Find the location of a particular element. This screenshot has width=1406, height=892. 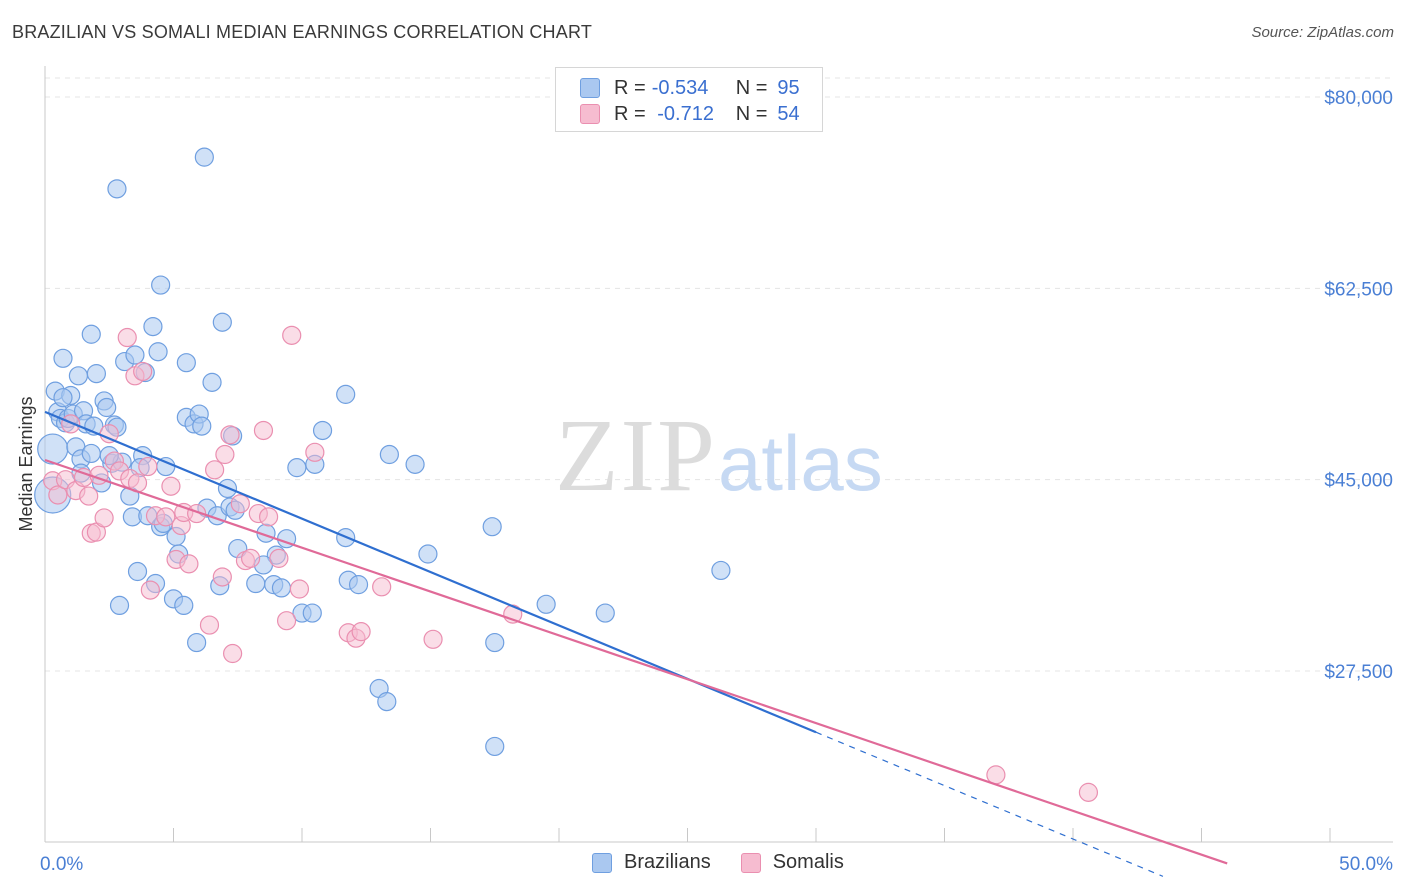

legend-n-value: 54 is located at coordinates (788, 113).